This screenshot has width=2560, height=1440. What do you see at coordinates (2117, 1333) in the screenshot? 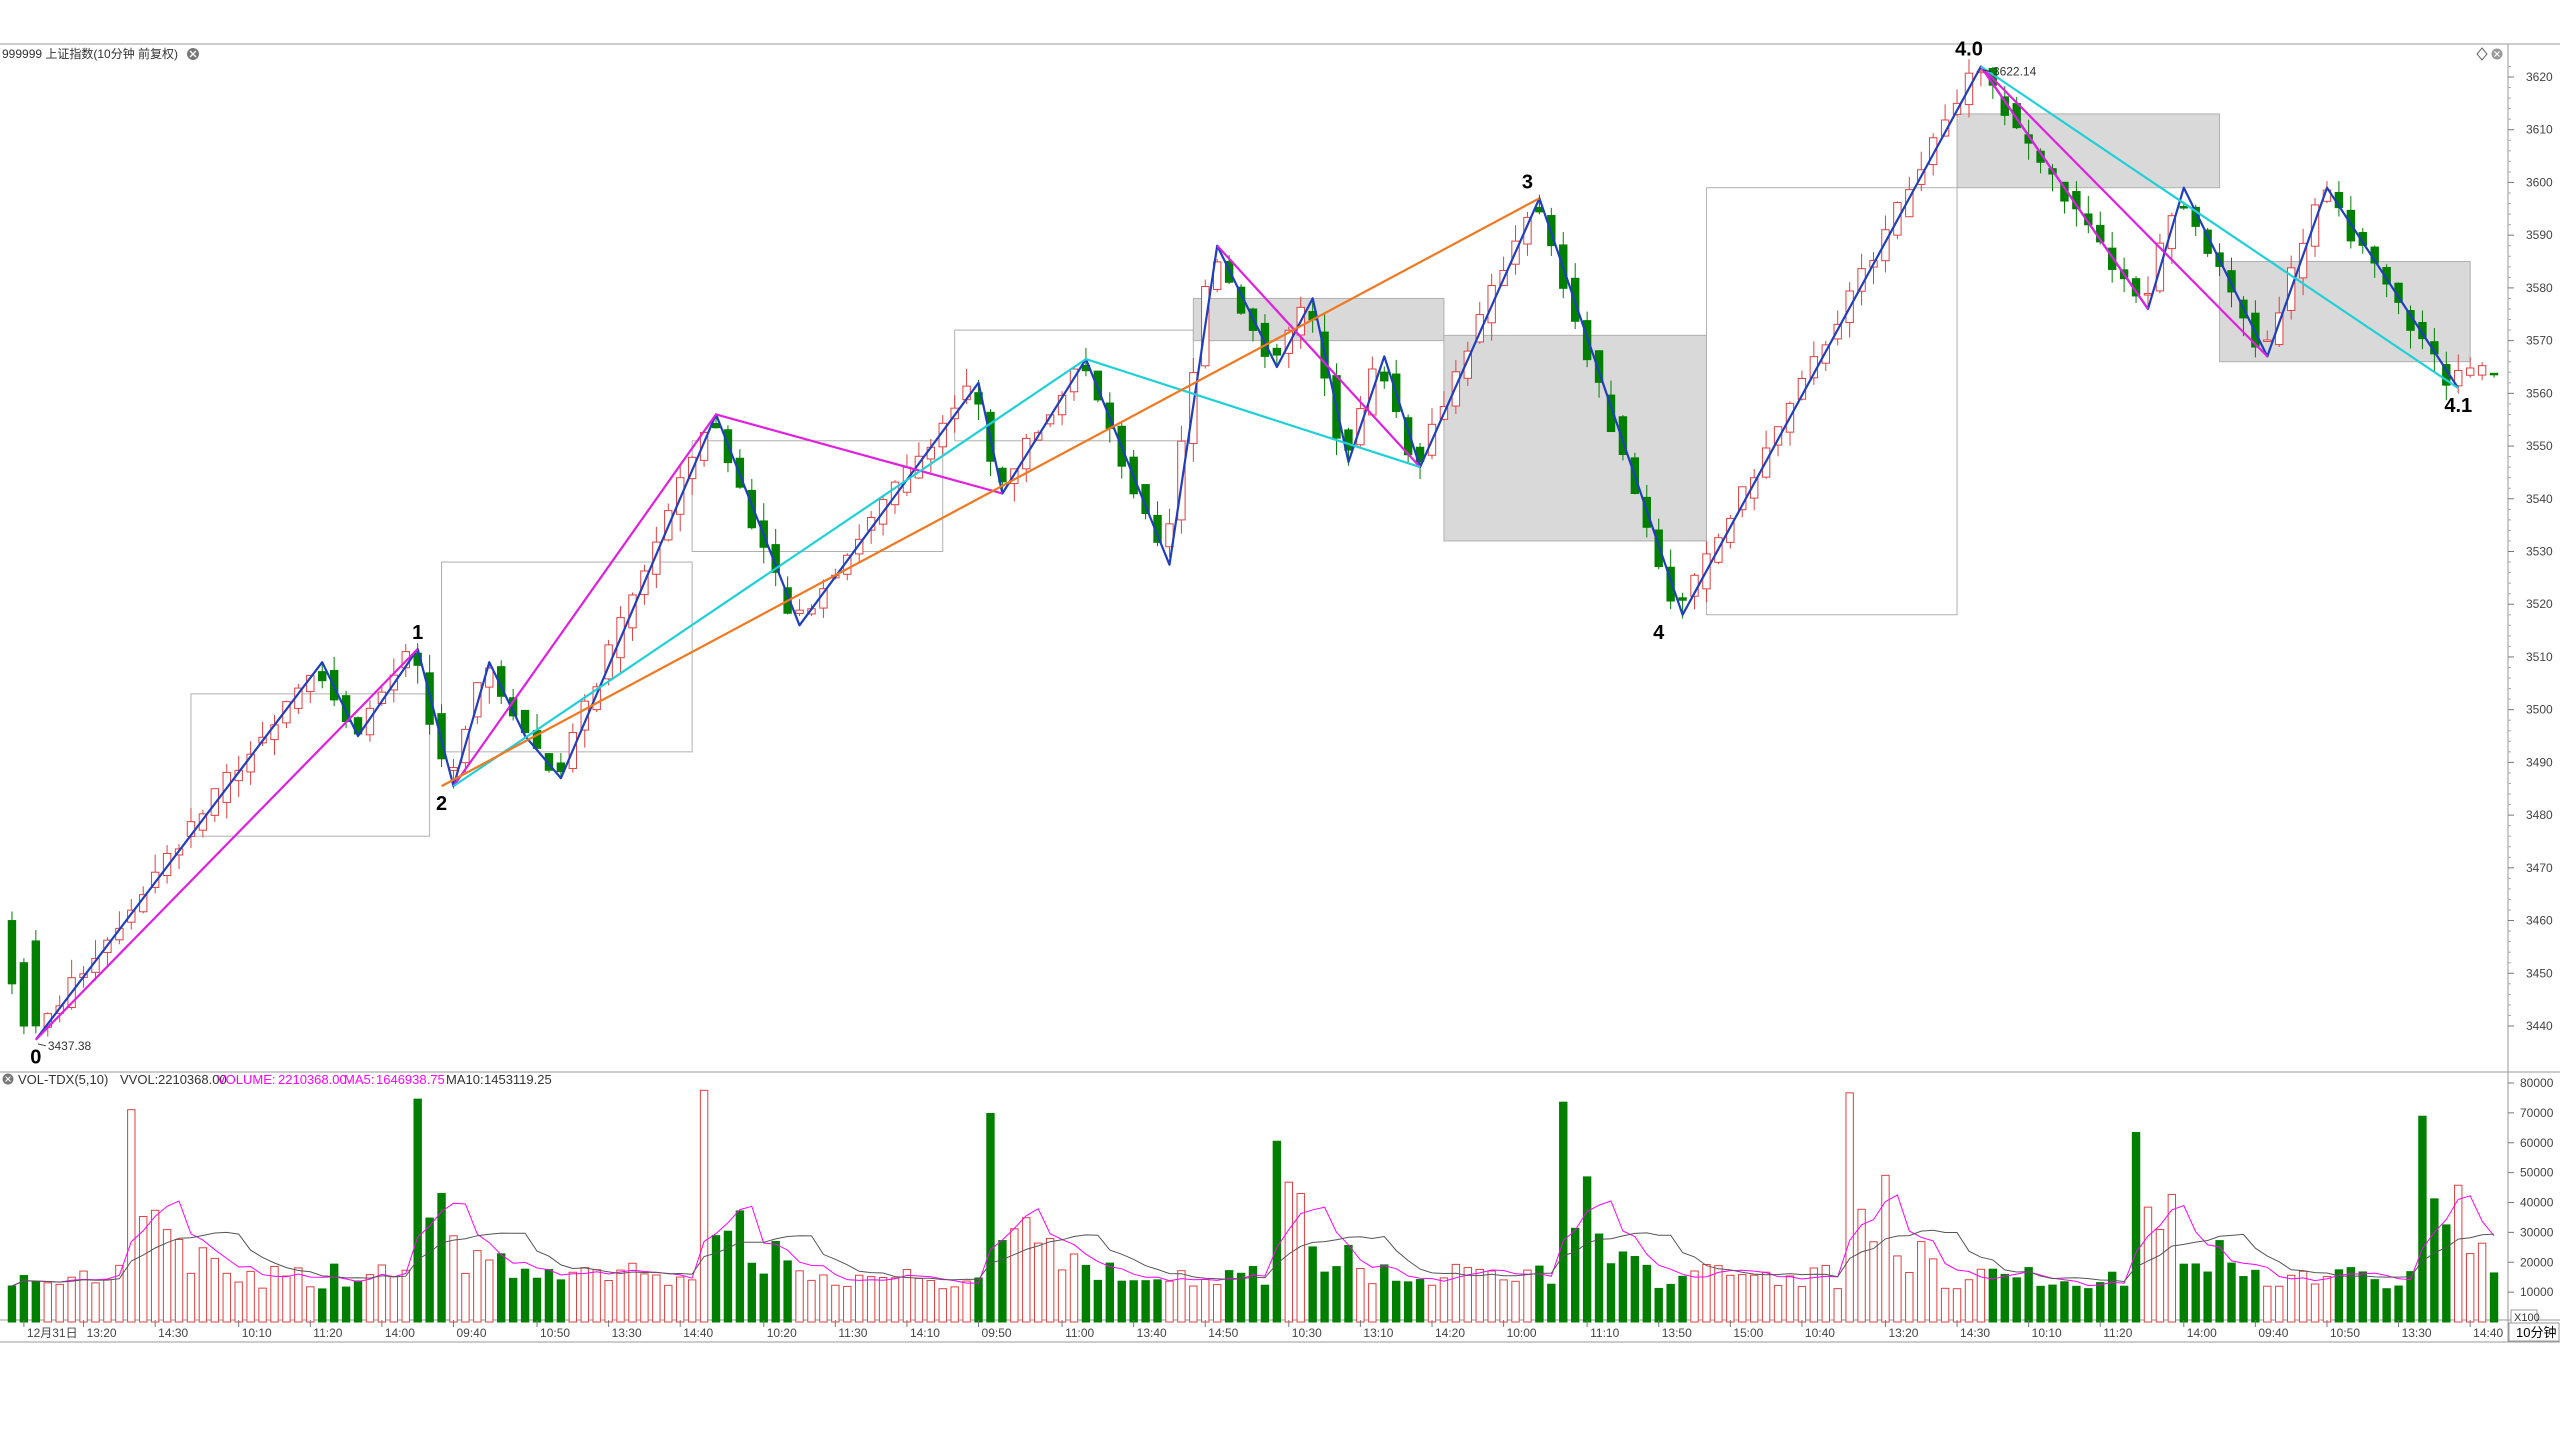
I see `time-tick-label: 11:20` at bounding box center [2117, 1333].